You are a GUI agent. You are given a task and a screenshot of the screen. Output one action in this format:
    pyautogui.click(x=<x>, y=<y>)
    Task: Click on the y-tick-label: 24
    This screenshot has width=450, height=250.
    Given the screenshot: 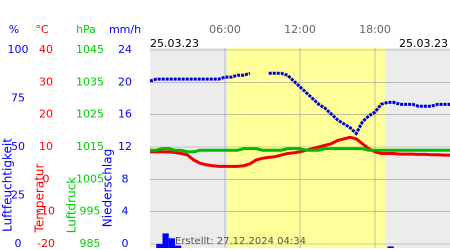 What is the action you would take?
    pyautogui.click(x=125, y=49)
    